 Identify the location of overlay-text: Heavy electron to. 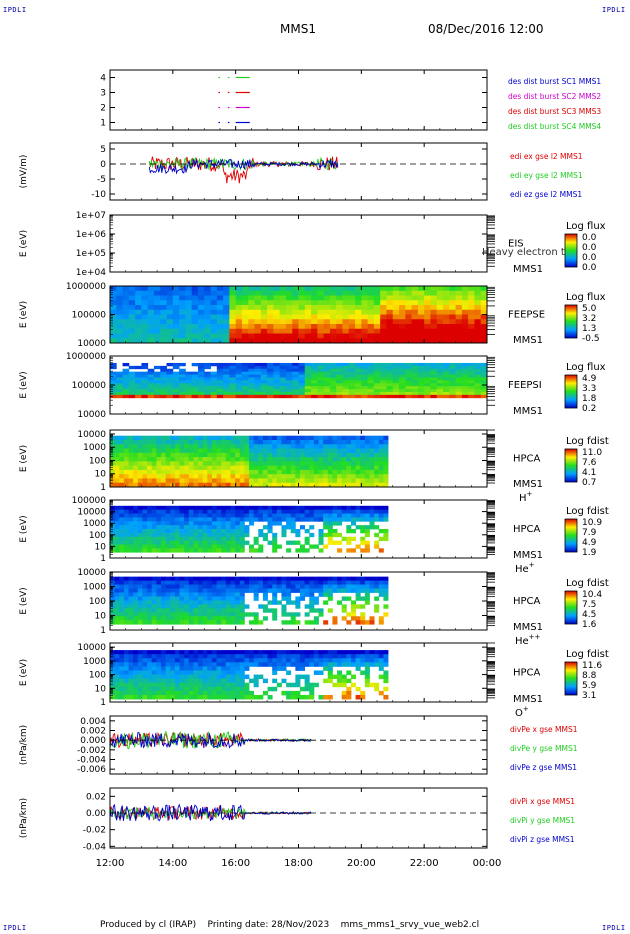
(526, 252).